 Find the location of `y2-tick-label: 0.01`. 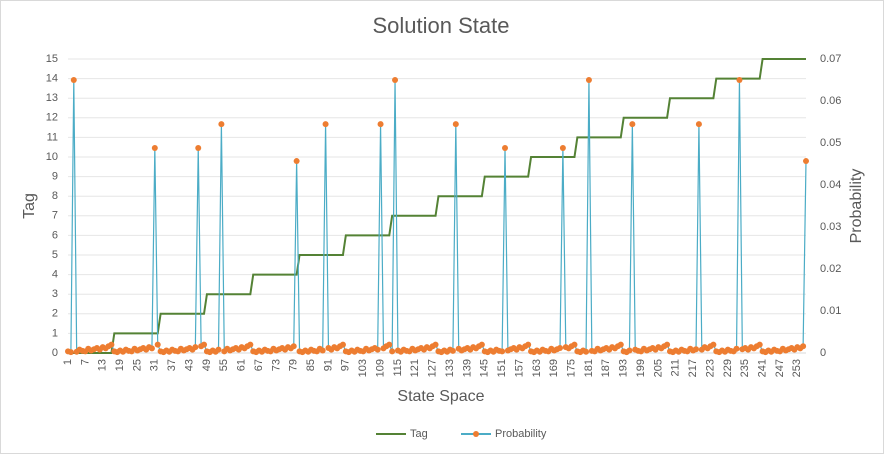

y2-tick-label: 0.01 is located at coordinates (830, 311).